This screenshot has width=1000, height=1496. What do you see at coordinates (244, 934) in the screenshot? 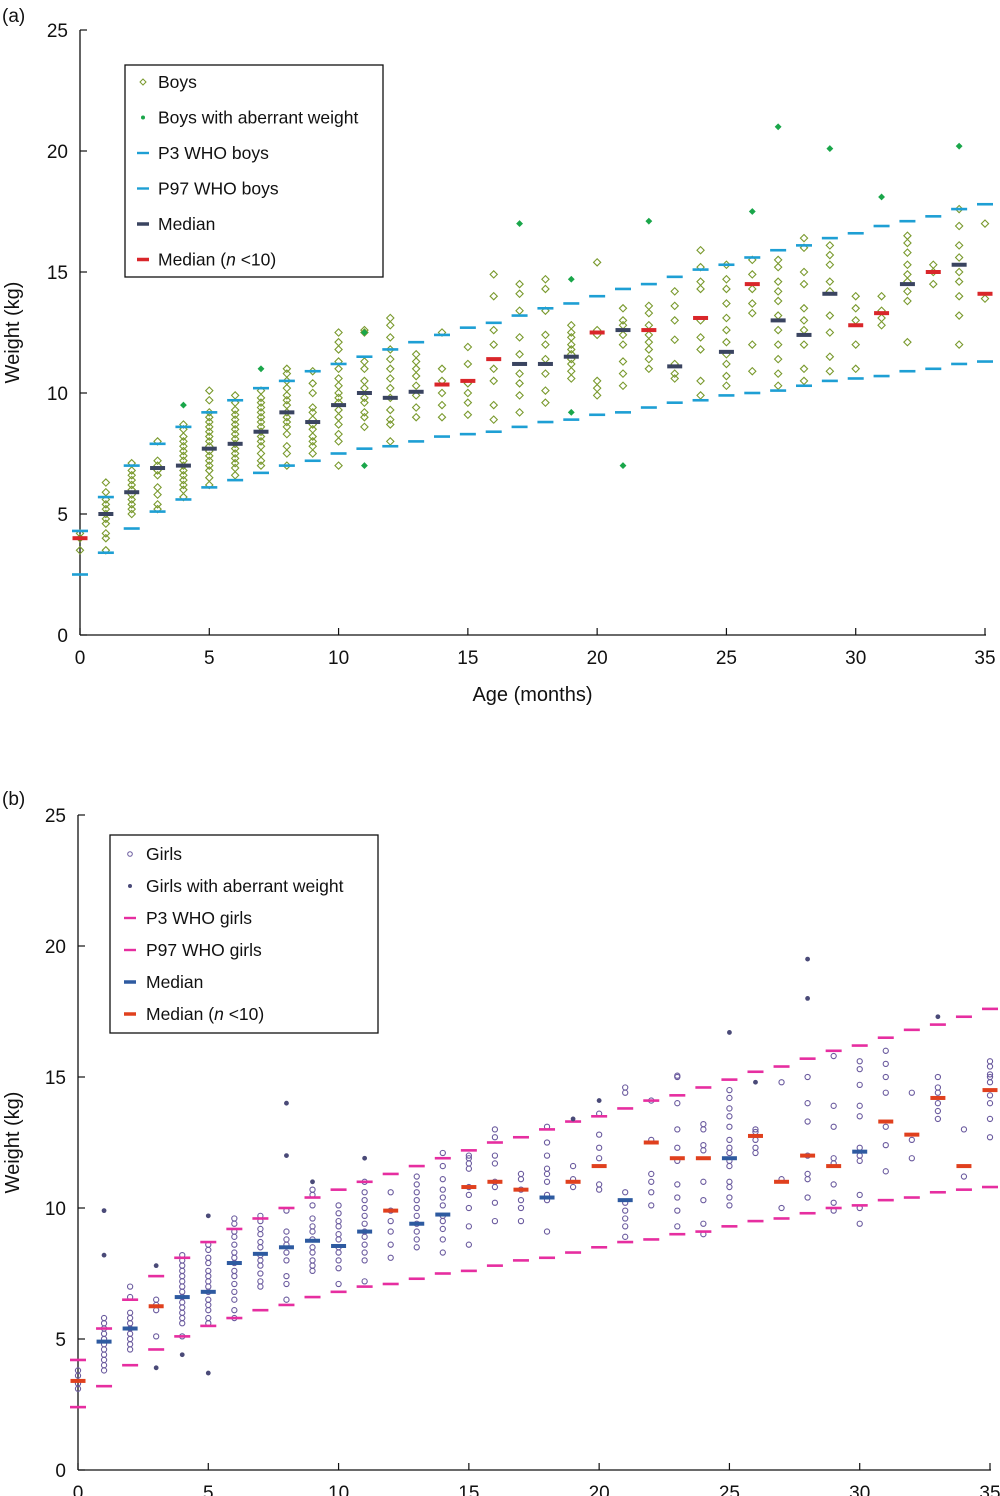
I see `legend-box` at bounding box center [244, 934].